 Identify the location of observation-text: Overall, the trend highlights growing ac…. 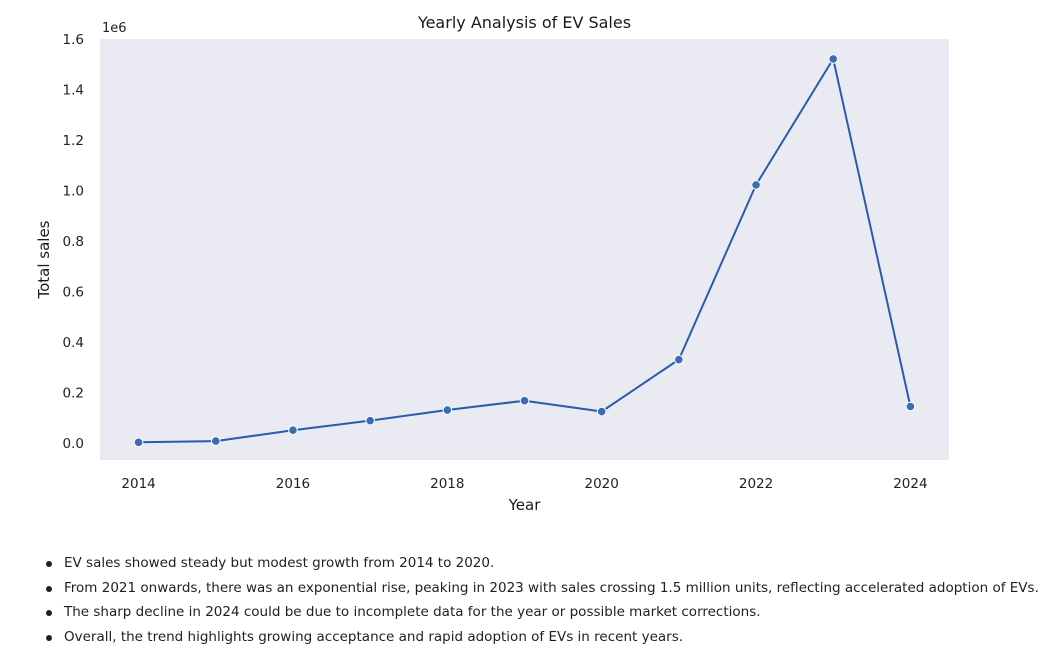
(374, 636).